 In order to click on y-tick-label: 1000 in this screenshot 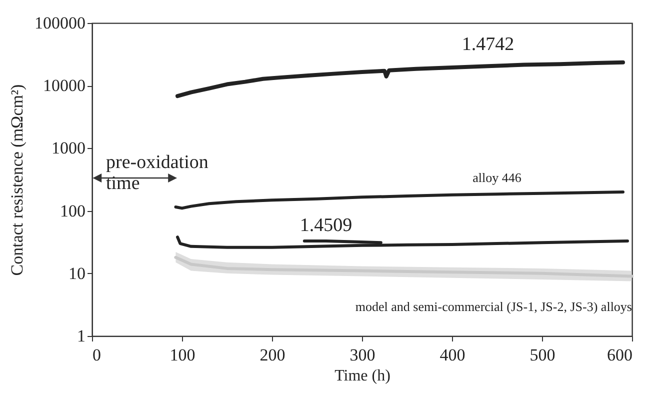, I will do `click(69, 148)`.